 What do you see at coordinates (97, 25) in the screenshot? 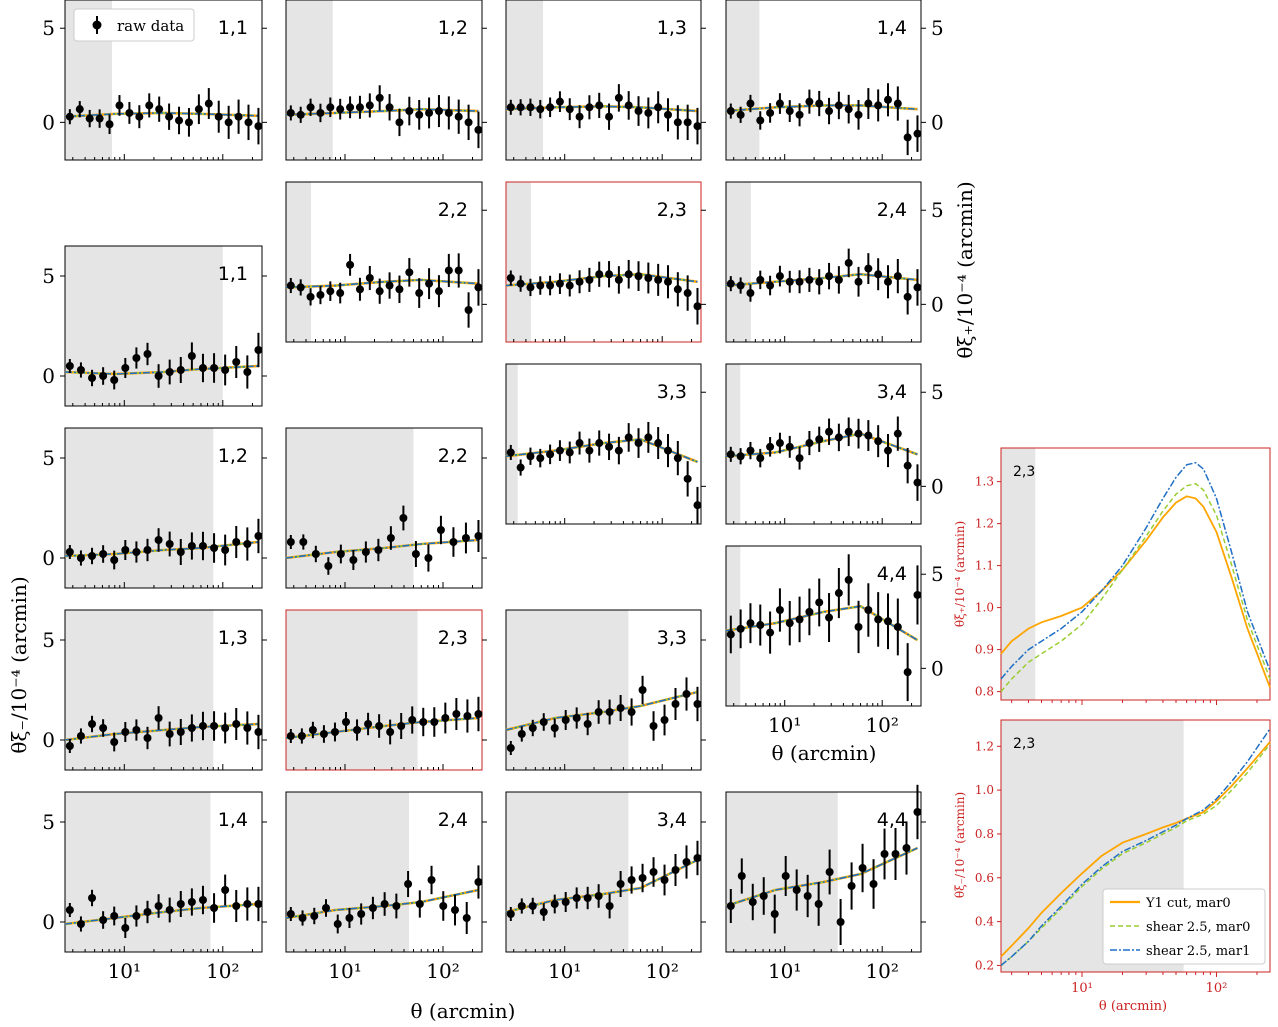
I see `legend-marker` at bounding box center [97, 25].